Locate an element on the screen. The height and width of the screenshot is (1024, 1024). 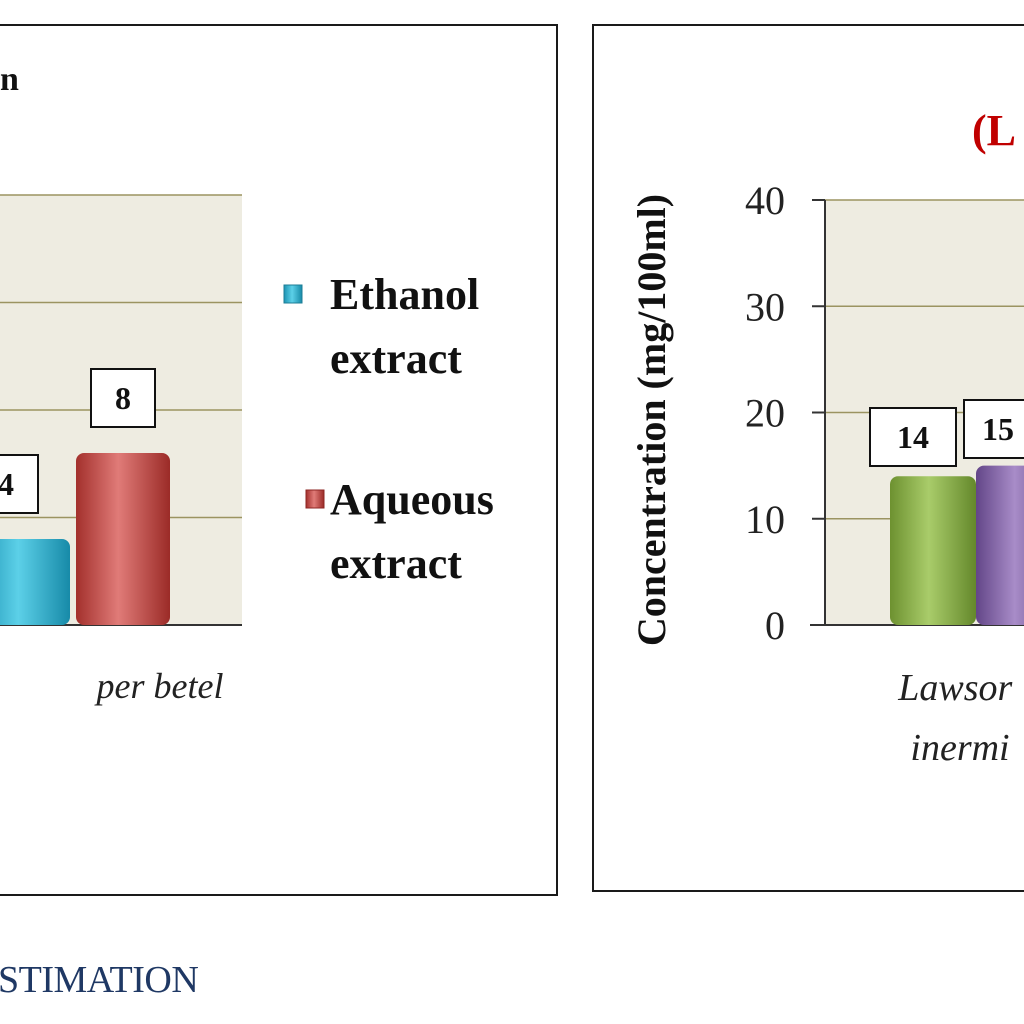
right-y-tick-label: 30 is located at coordinates (765, 306).